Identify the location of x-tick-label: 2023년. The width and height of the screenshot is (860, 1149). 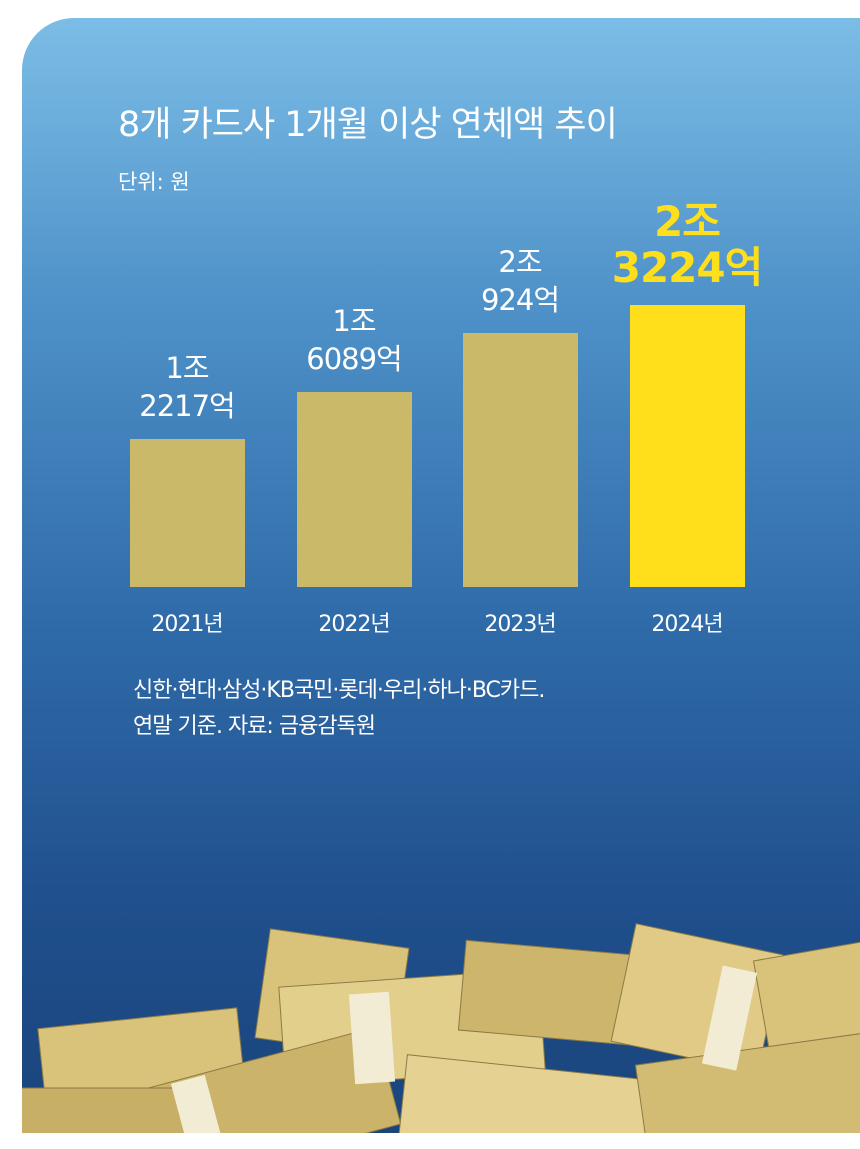
(520, 624).